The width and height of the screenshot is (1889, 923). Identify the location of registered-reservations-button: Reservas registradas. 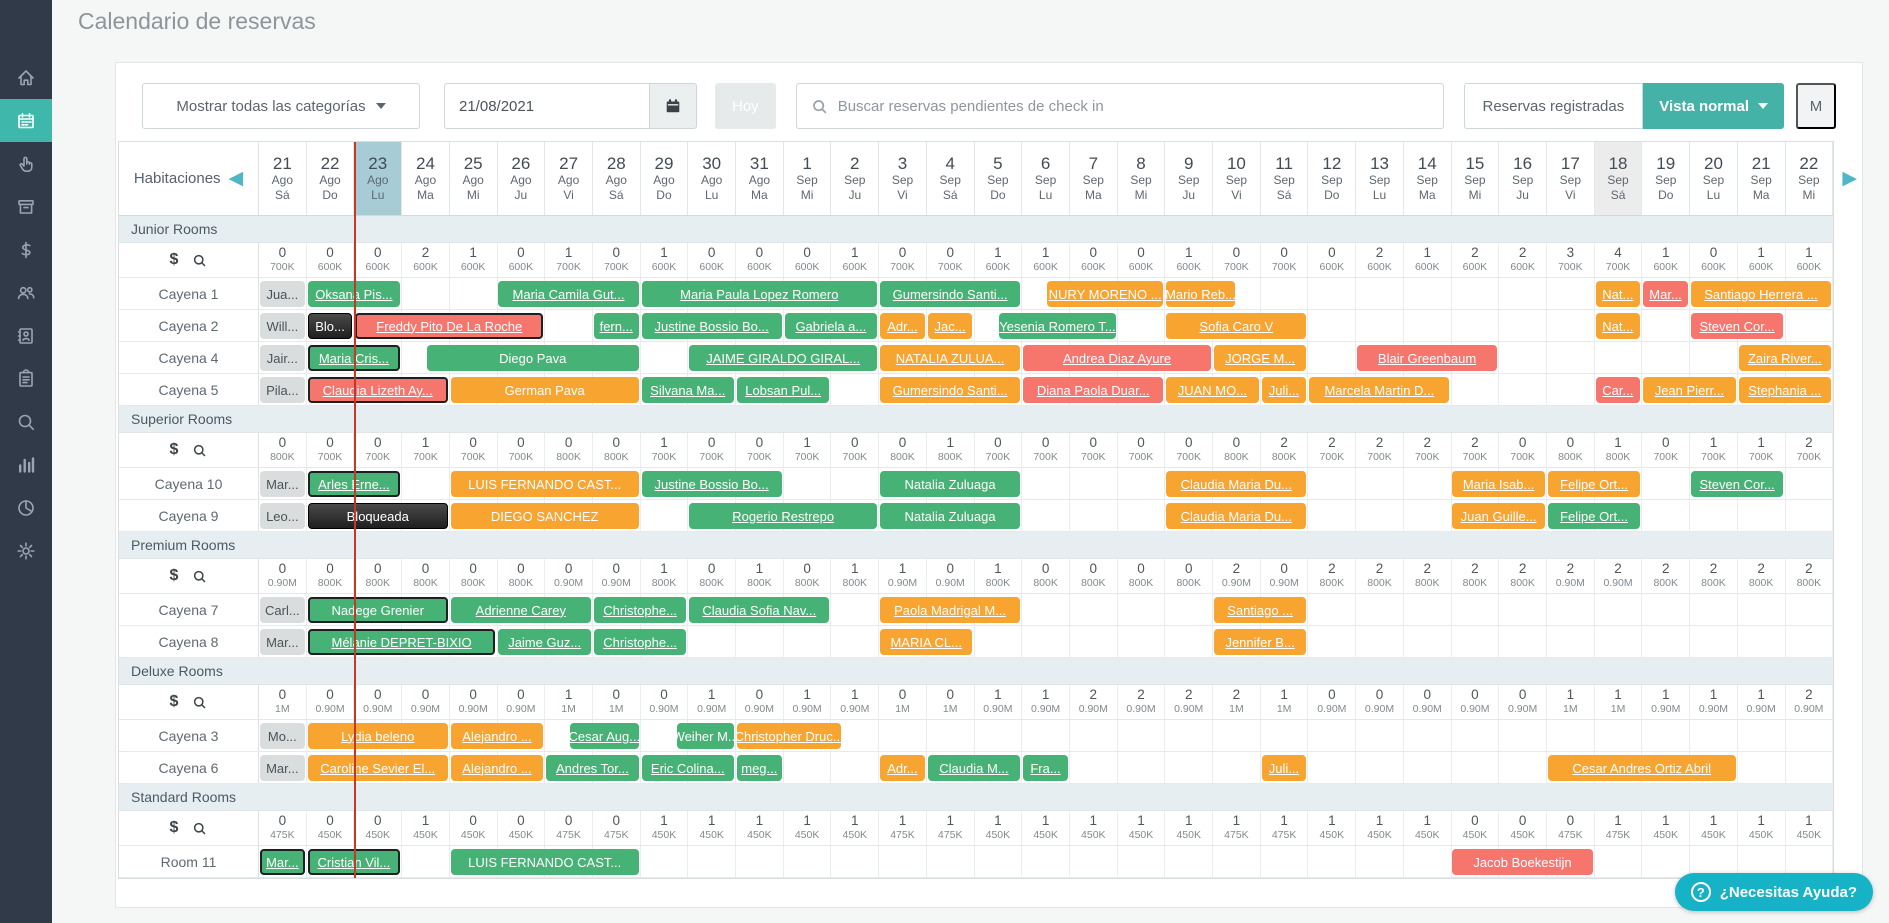
(1553, 106).